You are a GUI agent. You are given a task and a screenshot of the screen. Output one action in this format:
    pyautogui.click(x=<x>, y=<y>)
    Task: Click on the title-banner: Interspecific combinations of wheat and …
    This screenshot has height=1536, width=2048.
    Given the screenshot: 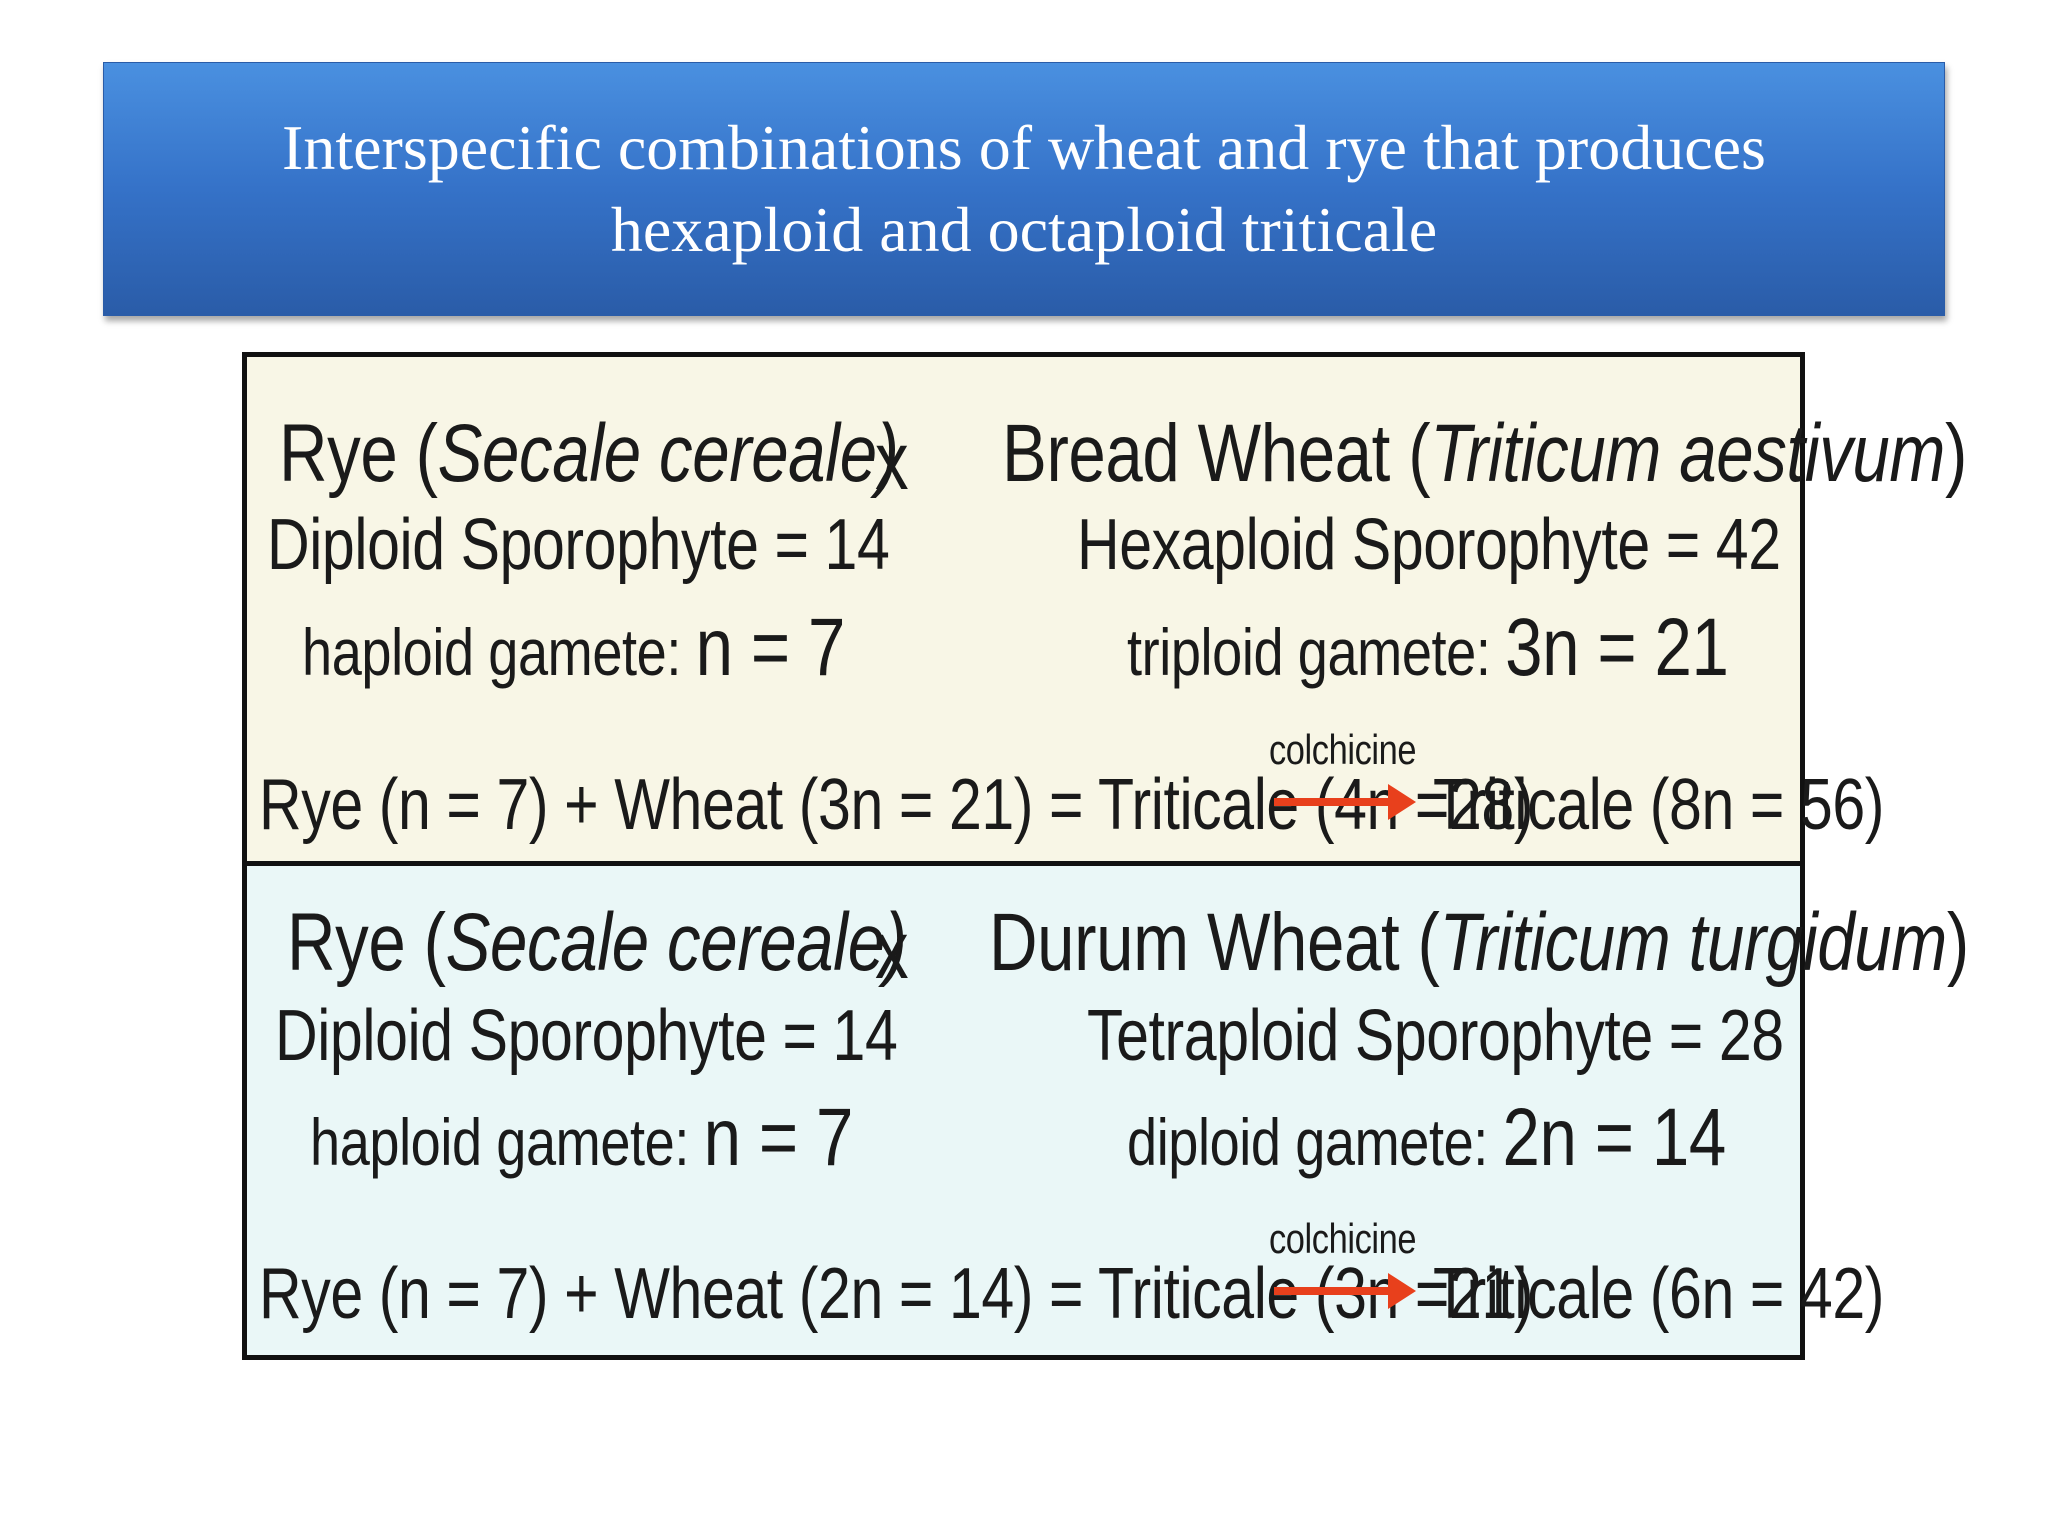 What is the action you would take?
    pyautogui.click(x=1024, y=189)
    